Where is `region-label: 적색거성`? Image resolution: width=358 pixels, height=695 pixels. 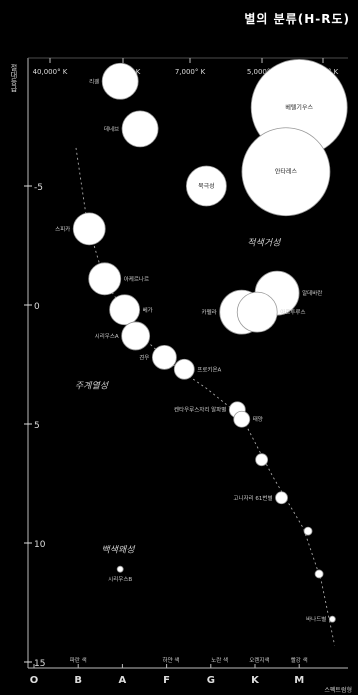
region-label: 적색거성 is located at coordinates (264, 243).